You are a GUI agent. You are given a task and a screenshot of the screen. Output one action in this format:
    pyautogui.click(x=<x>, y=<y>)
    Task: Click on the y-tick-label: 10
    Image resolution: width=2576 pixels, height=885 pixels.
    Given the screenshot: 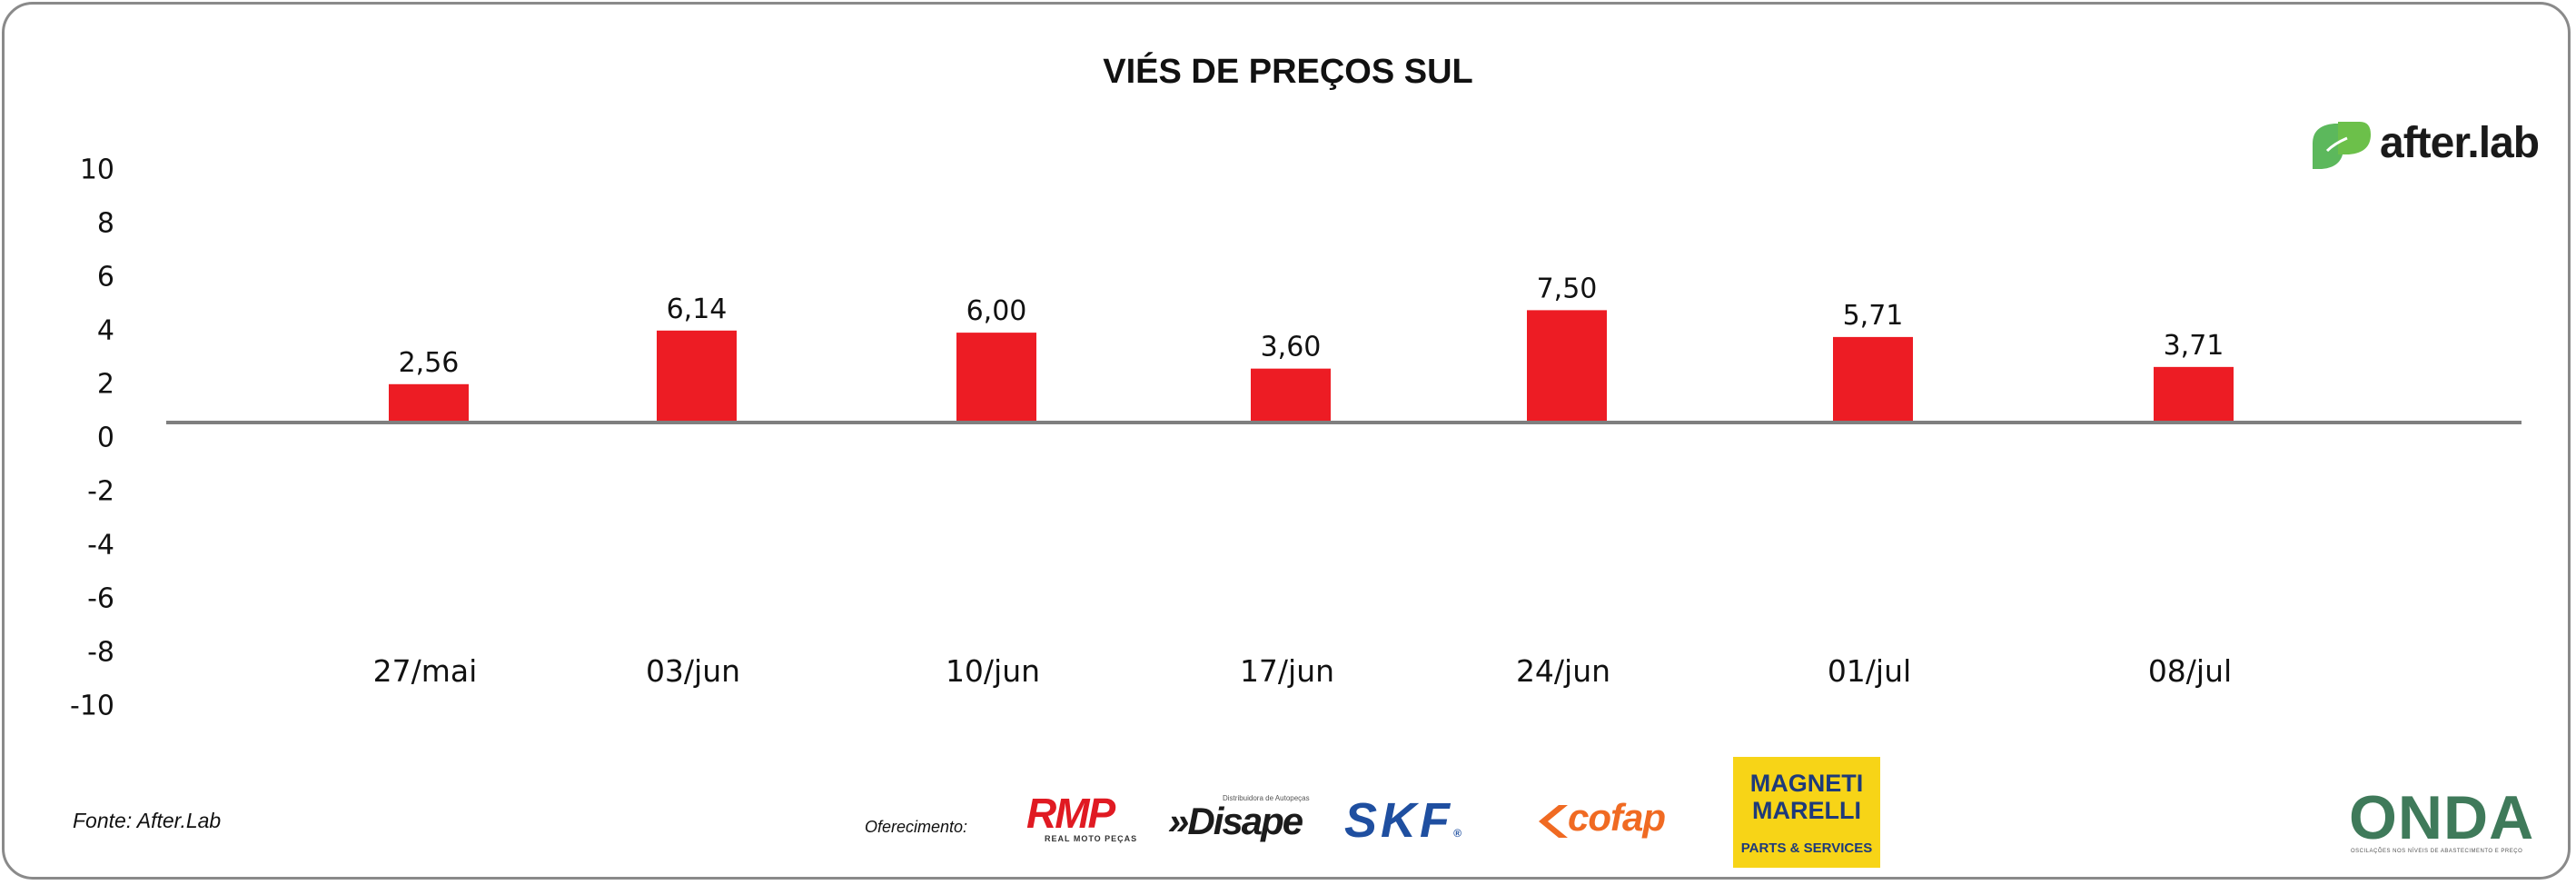 What is the action you would take?
    pyautogui.click(x=97, y=170)
    